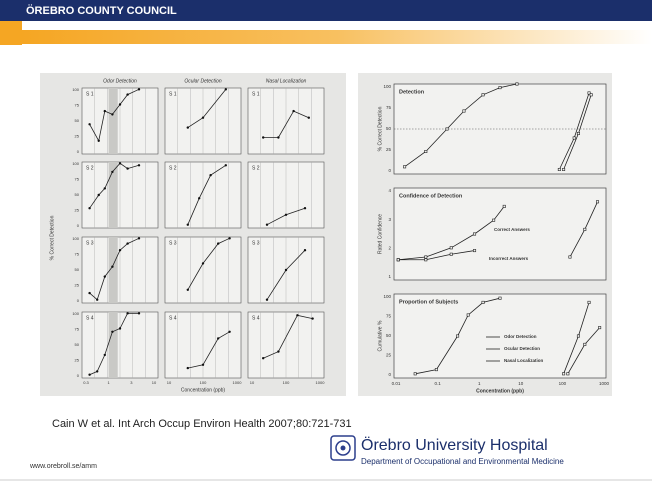 This screenshot has width=652, height=495. What do you see at coordinates (437, 383) in the screenshot?
I see `x-tick-label: 0.1` at bounding box center [437, 383].